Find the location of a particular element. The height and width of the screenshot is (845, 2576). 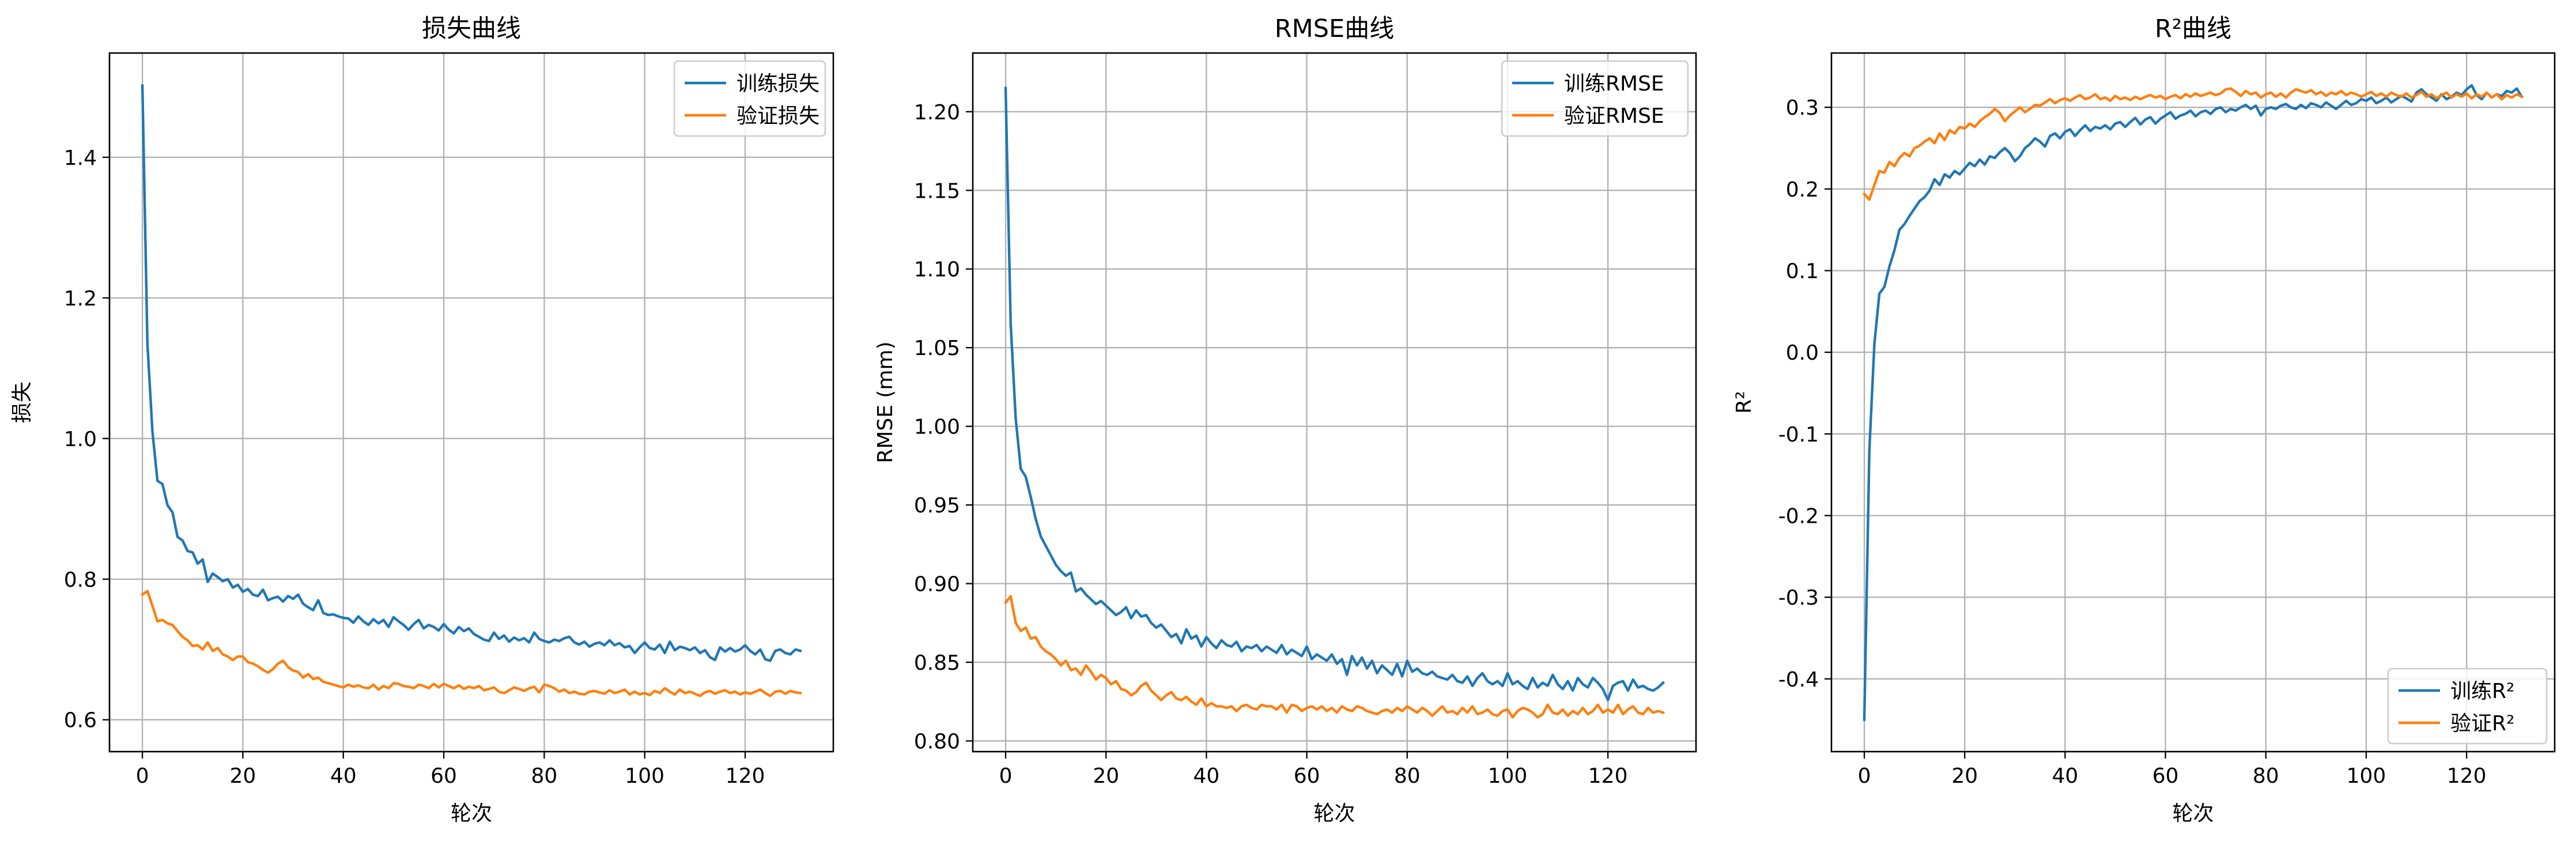

legend-label: 训练损失 is located at coordinates (777, 84).